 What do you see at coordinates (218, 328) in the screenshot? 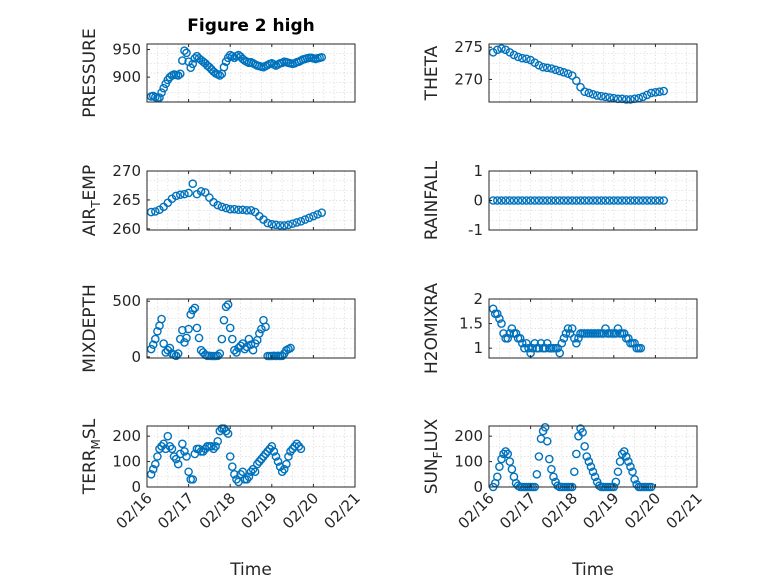
I see `subplot-5: 0 500 MIXDEPTH` at bounding box center [218, 328].